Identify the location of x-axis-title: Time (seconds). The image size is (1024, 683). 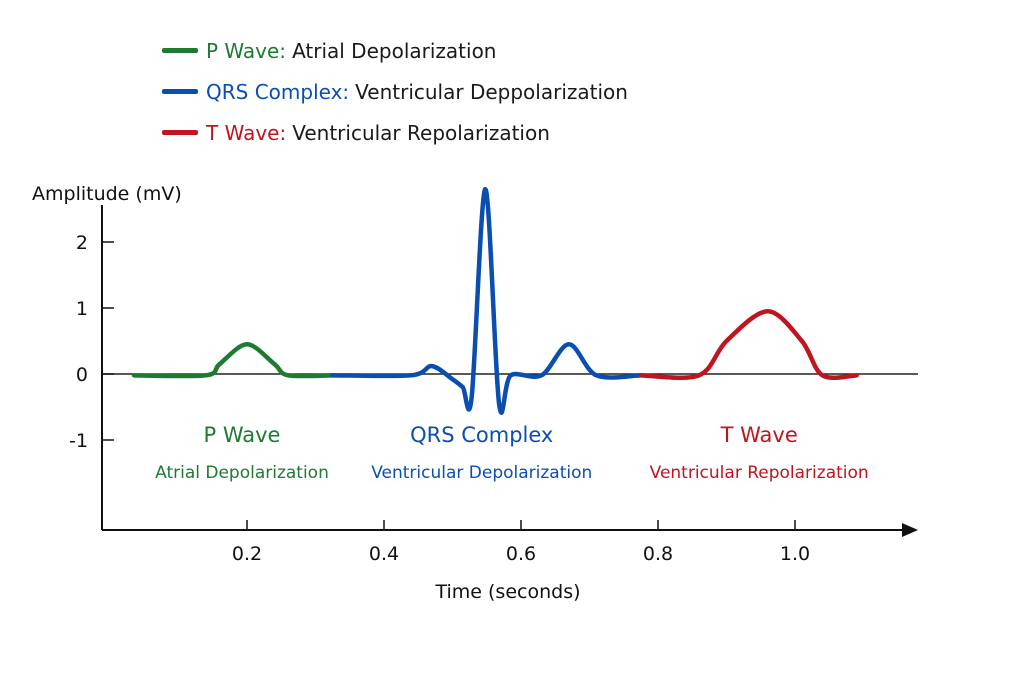
(507, 592).